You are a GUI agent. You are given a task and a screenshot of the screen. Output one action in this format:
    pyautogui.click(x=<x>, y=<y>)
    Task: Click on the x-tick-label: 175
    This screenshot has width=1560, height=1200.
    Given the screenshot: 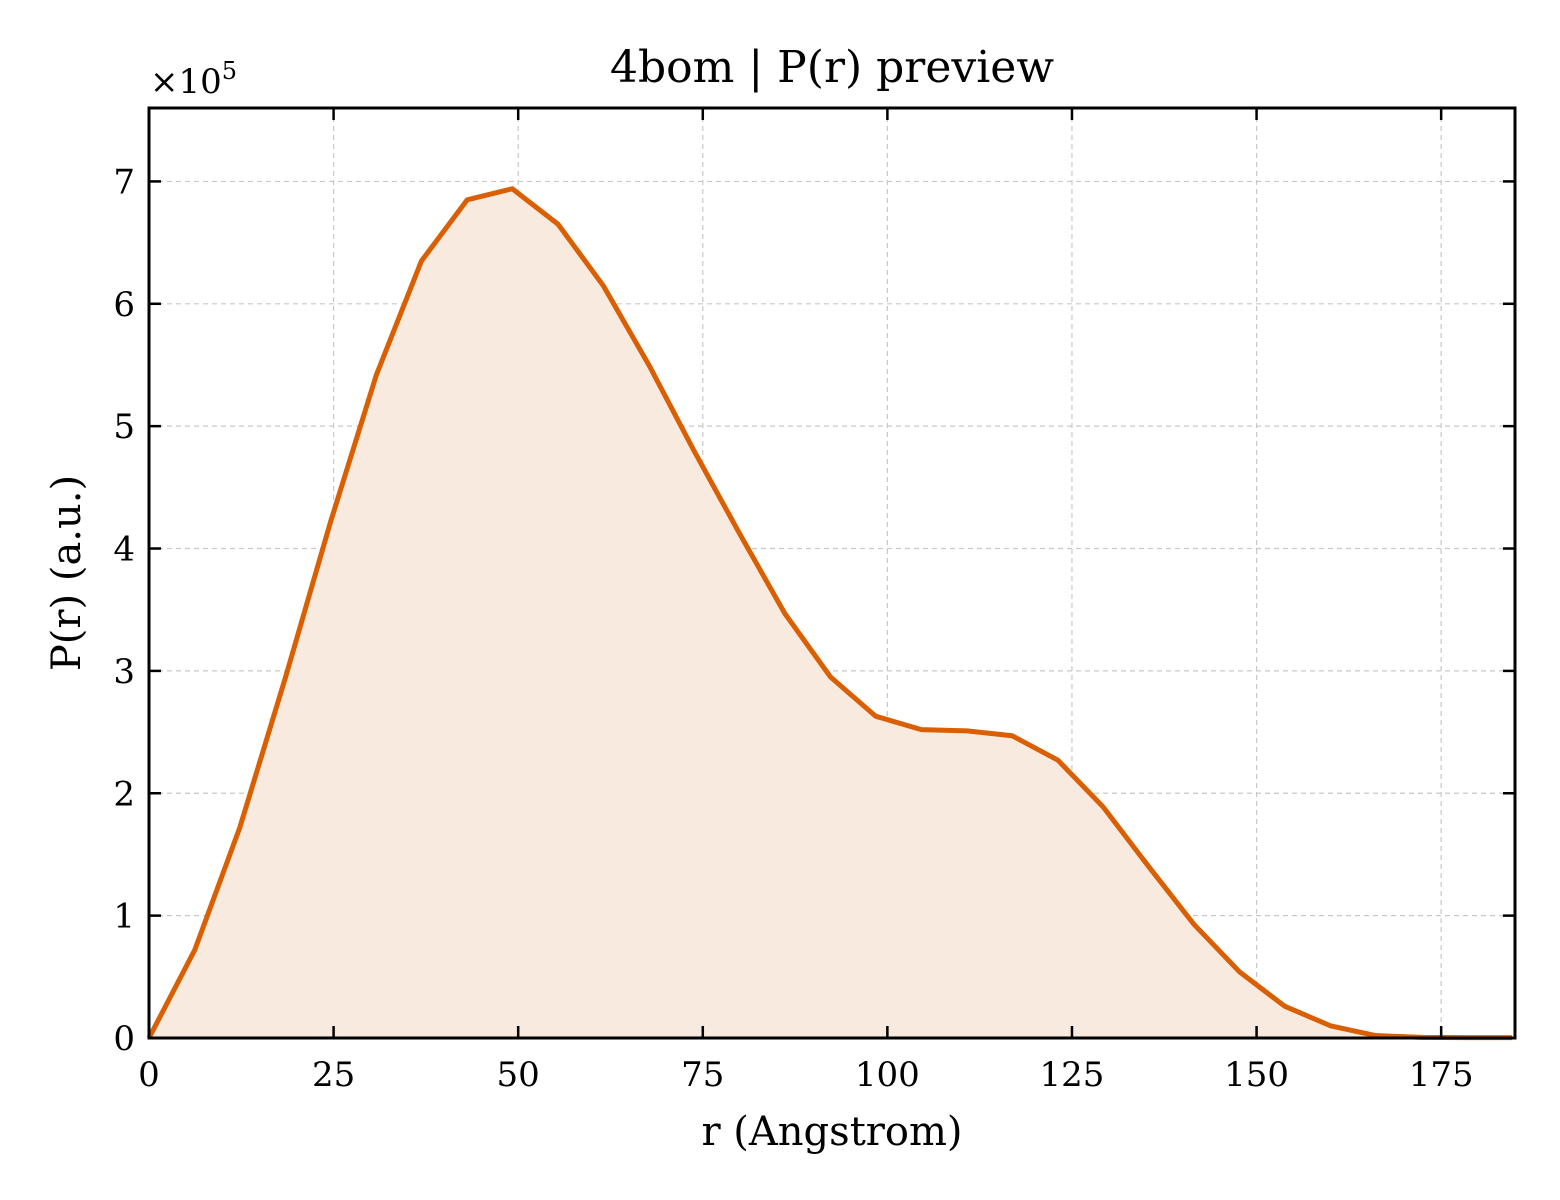 What is the action you would take?
    pyautogui.click(x=1441, y=1075)
    